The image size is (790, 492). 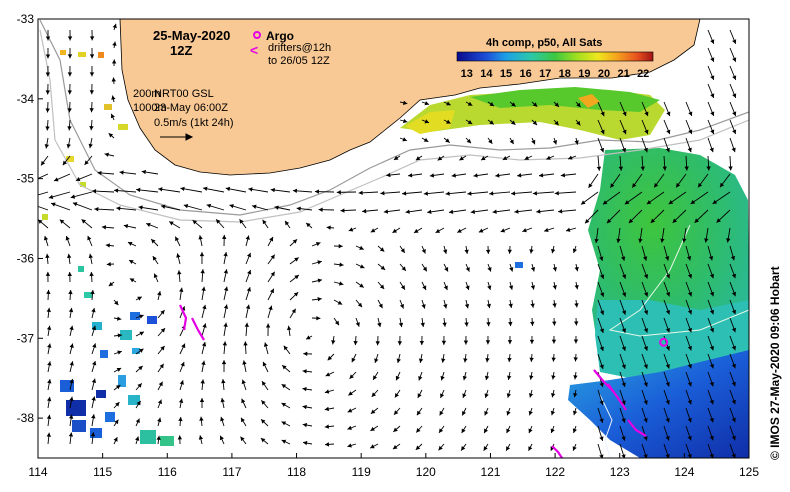 I want to click on argo-float-marker, so click(x=664, y=342).